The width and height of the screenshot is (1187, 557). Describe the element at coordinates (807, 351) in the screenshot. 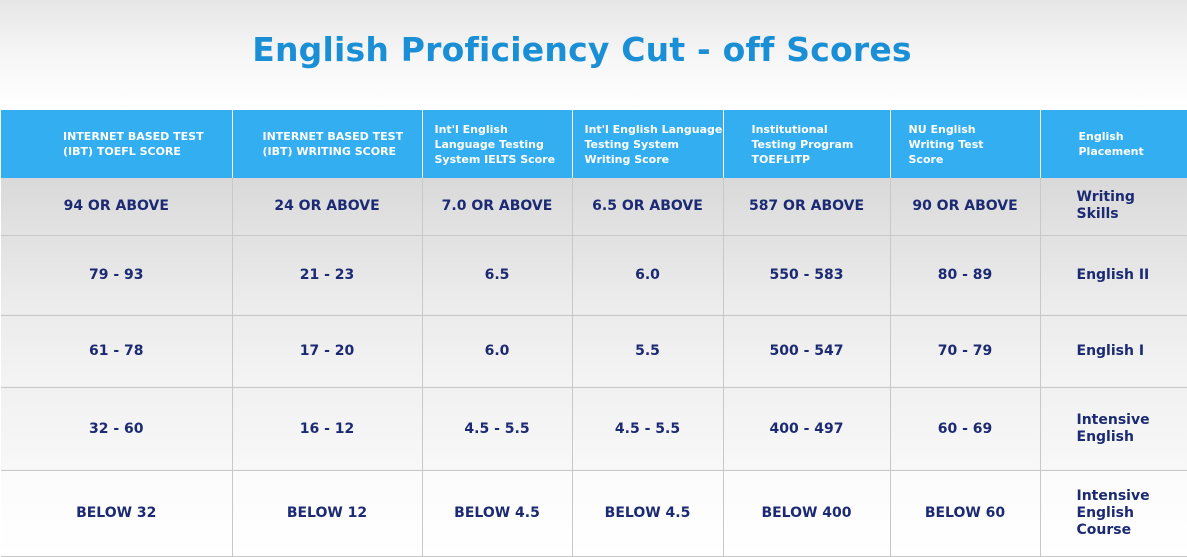

I see `table-cell: 500 - 547` at that location.